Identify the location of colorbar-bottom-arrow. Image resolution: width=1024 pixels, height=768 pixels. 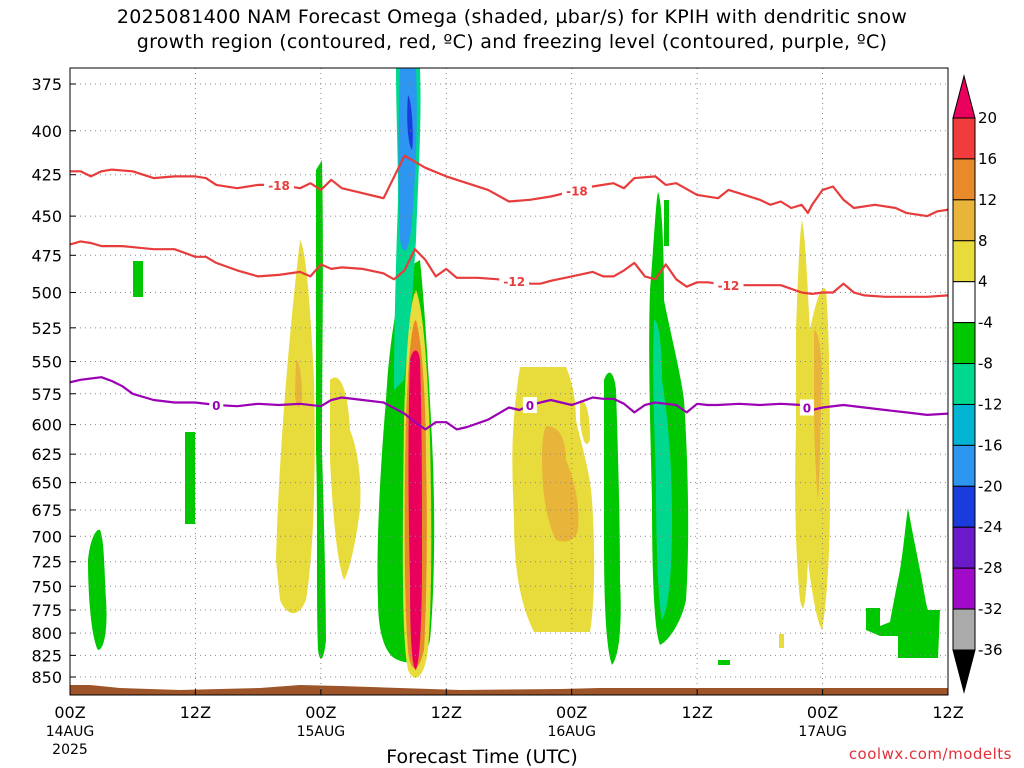
(964, 671).